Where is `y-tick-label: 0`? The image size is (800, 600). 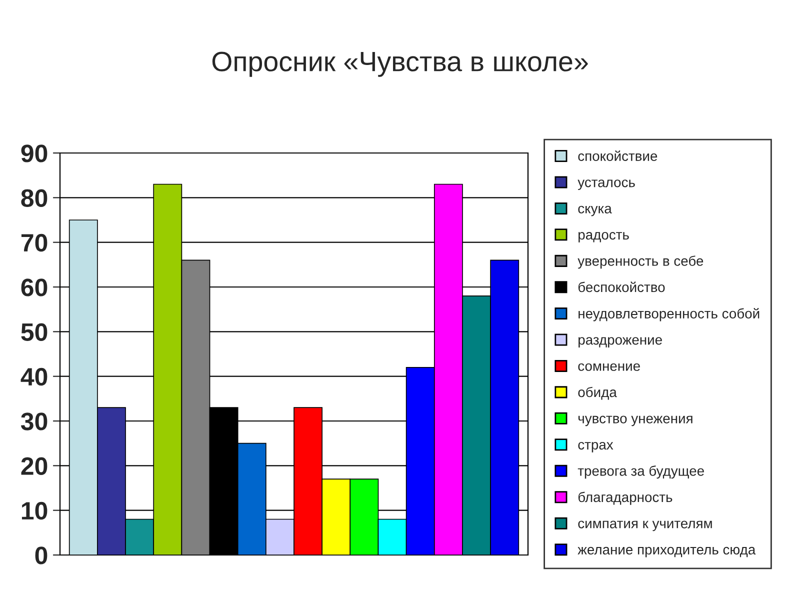
y-tick-label: 0 is located at coordinates (41, 555).